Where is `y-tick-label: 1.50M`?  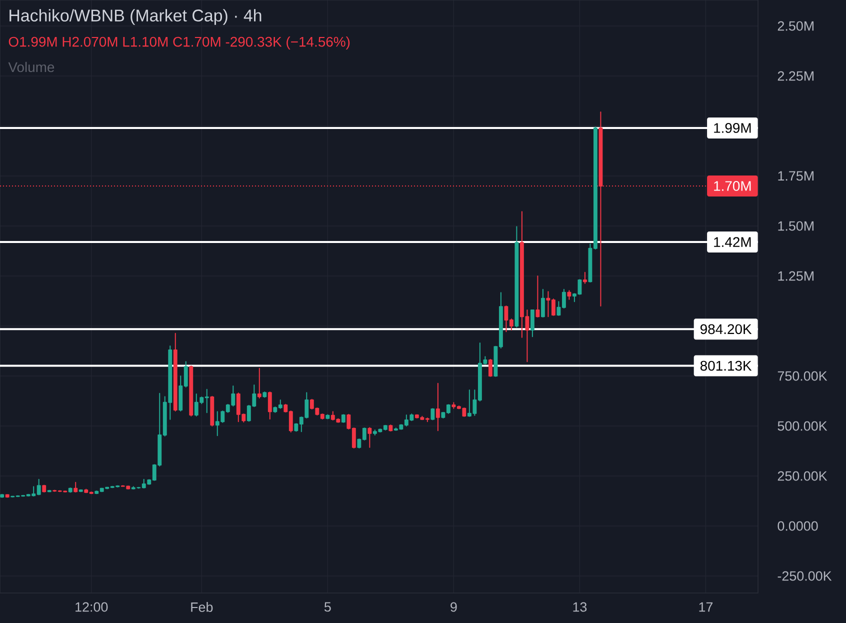
y-tick-label: 1.50M is located at coordinates (796, 226).